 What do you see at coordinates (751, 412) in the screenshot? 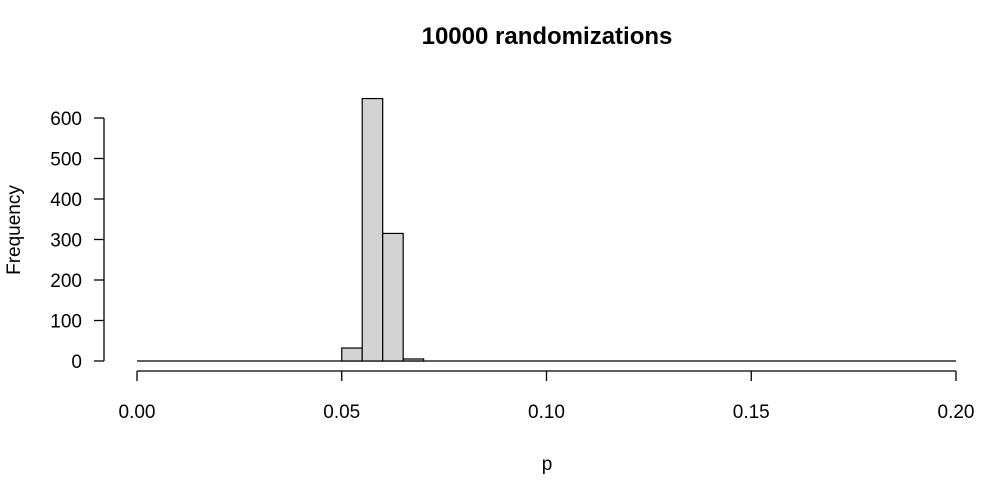
I see `x-tick-label: 0.15` at bounding box center [751, 412].